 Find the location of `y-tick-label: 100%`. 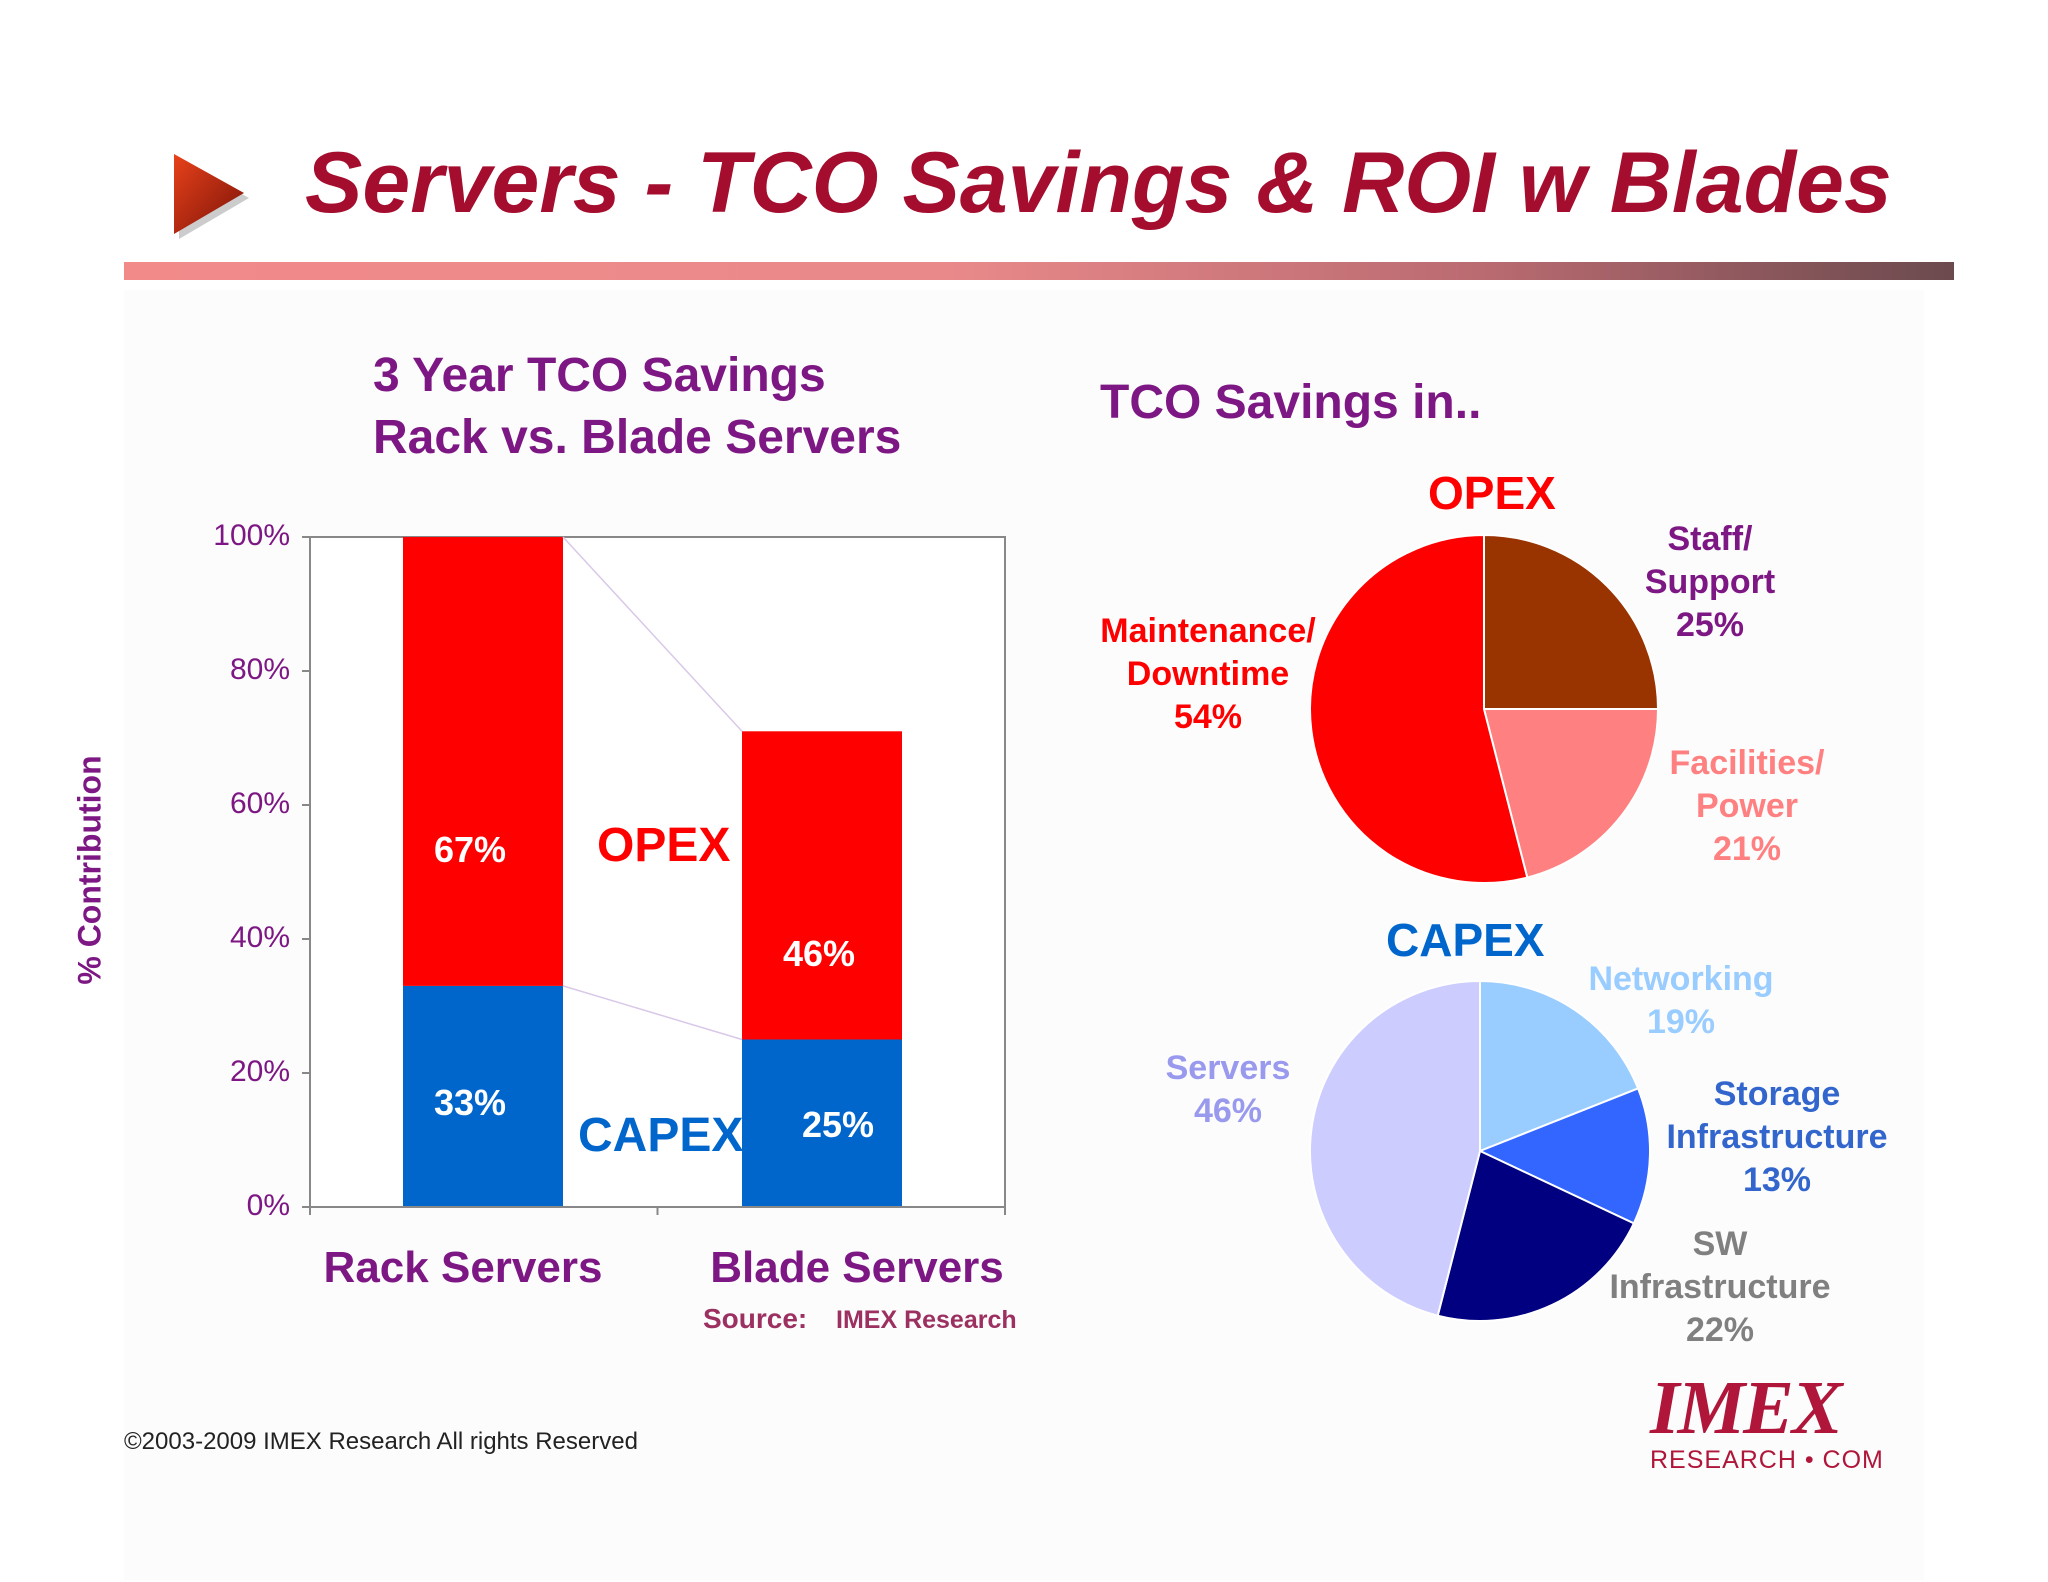

y-tick-label: 100% is located at coordinates (251, 535).